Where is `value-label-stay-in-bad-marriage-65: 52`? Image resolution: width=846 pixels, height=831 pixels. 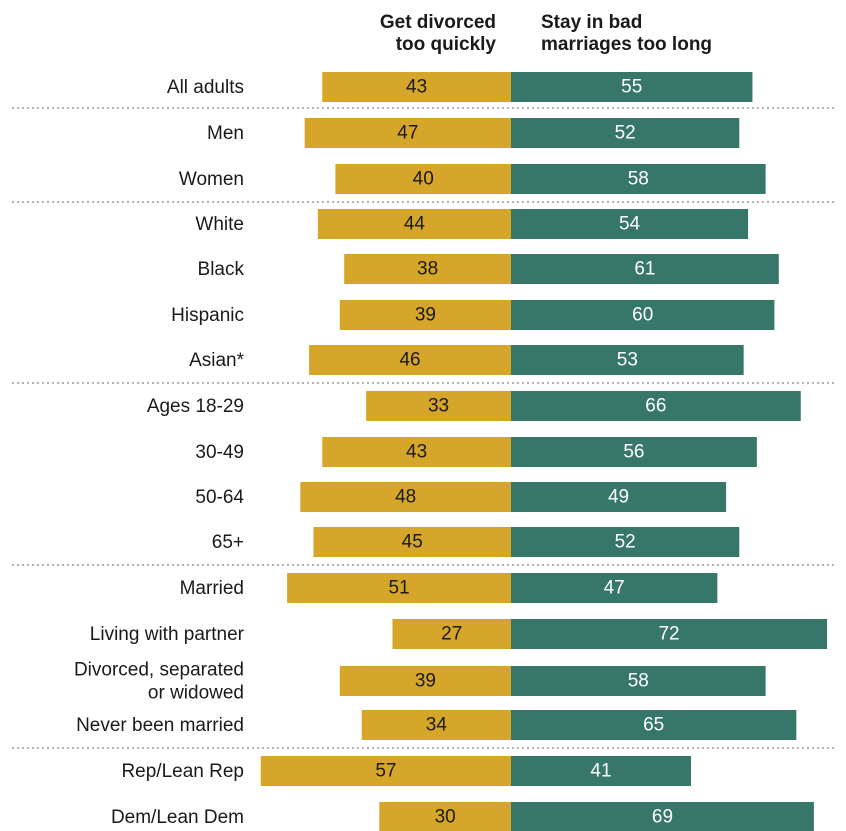
value-label-stay-in-bad-marriage-65: 52 is located at coordinates (625, 542).